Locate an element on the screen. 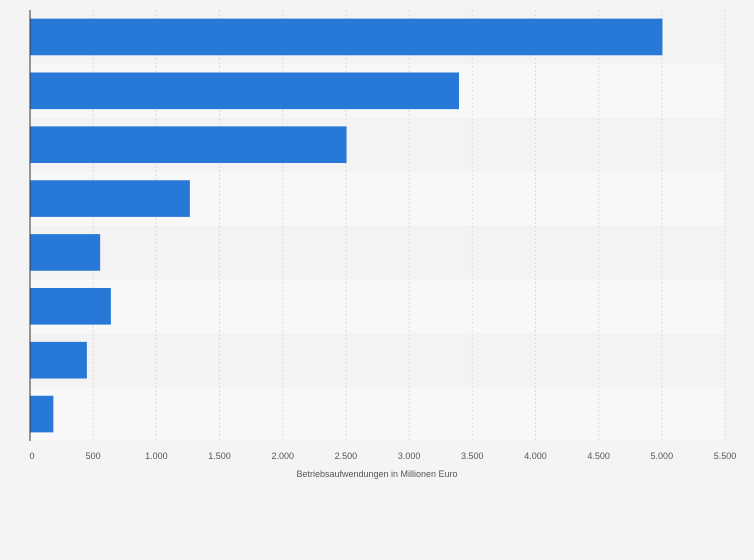  x-tick-label: 500 is located at coordinates (93, 456).